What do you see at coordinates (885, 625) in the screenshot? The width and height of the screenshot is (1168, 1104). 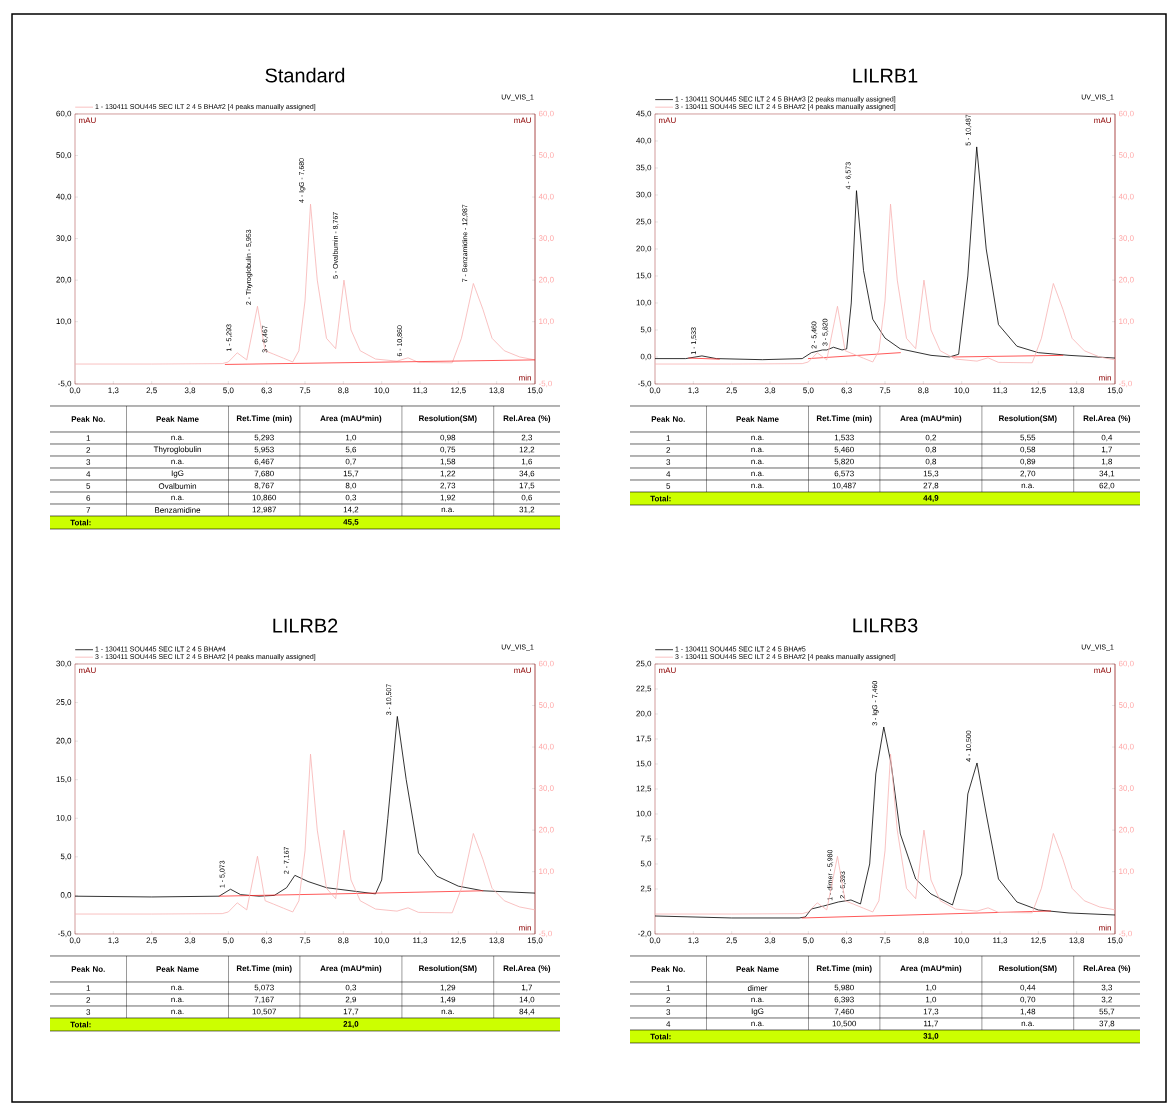 I see `chart-title: LILRB3` at bounding box center [885, 625].